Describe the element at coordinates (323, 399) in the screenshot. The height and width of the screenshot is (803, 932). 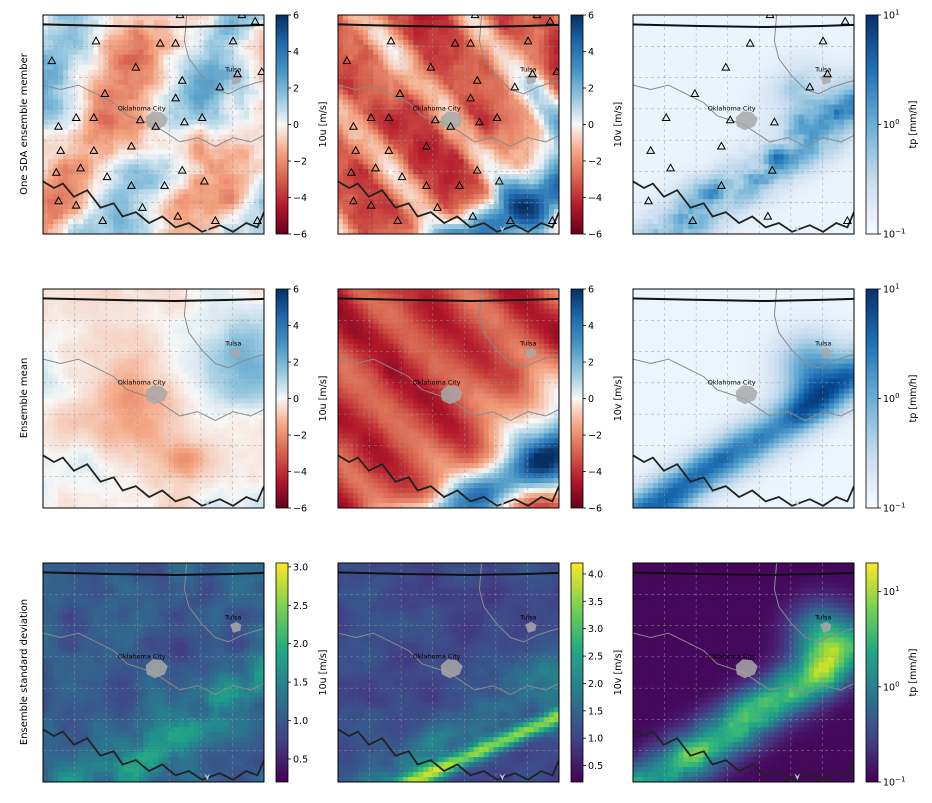
I see `colorbar-label: 10u [m/s]` at that location.